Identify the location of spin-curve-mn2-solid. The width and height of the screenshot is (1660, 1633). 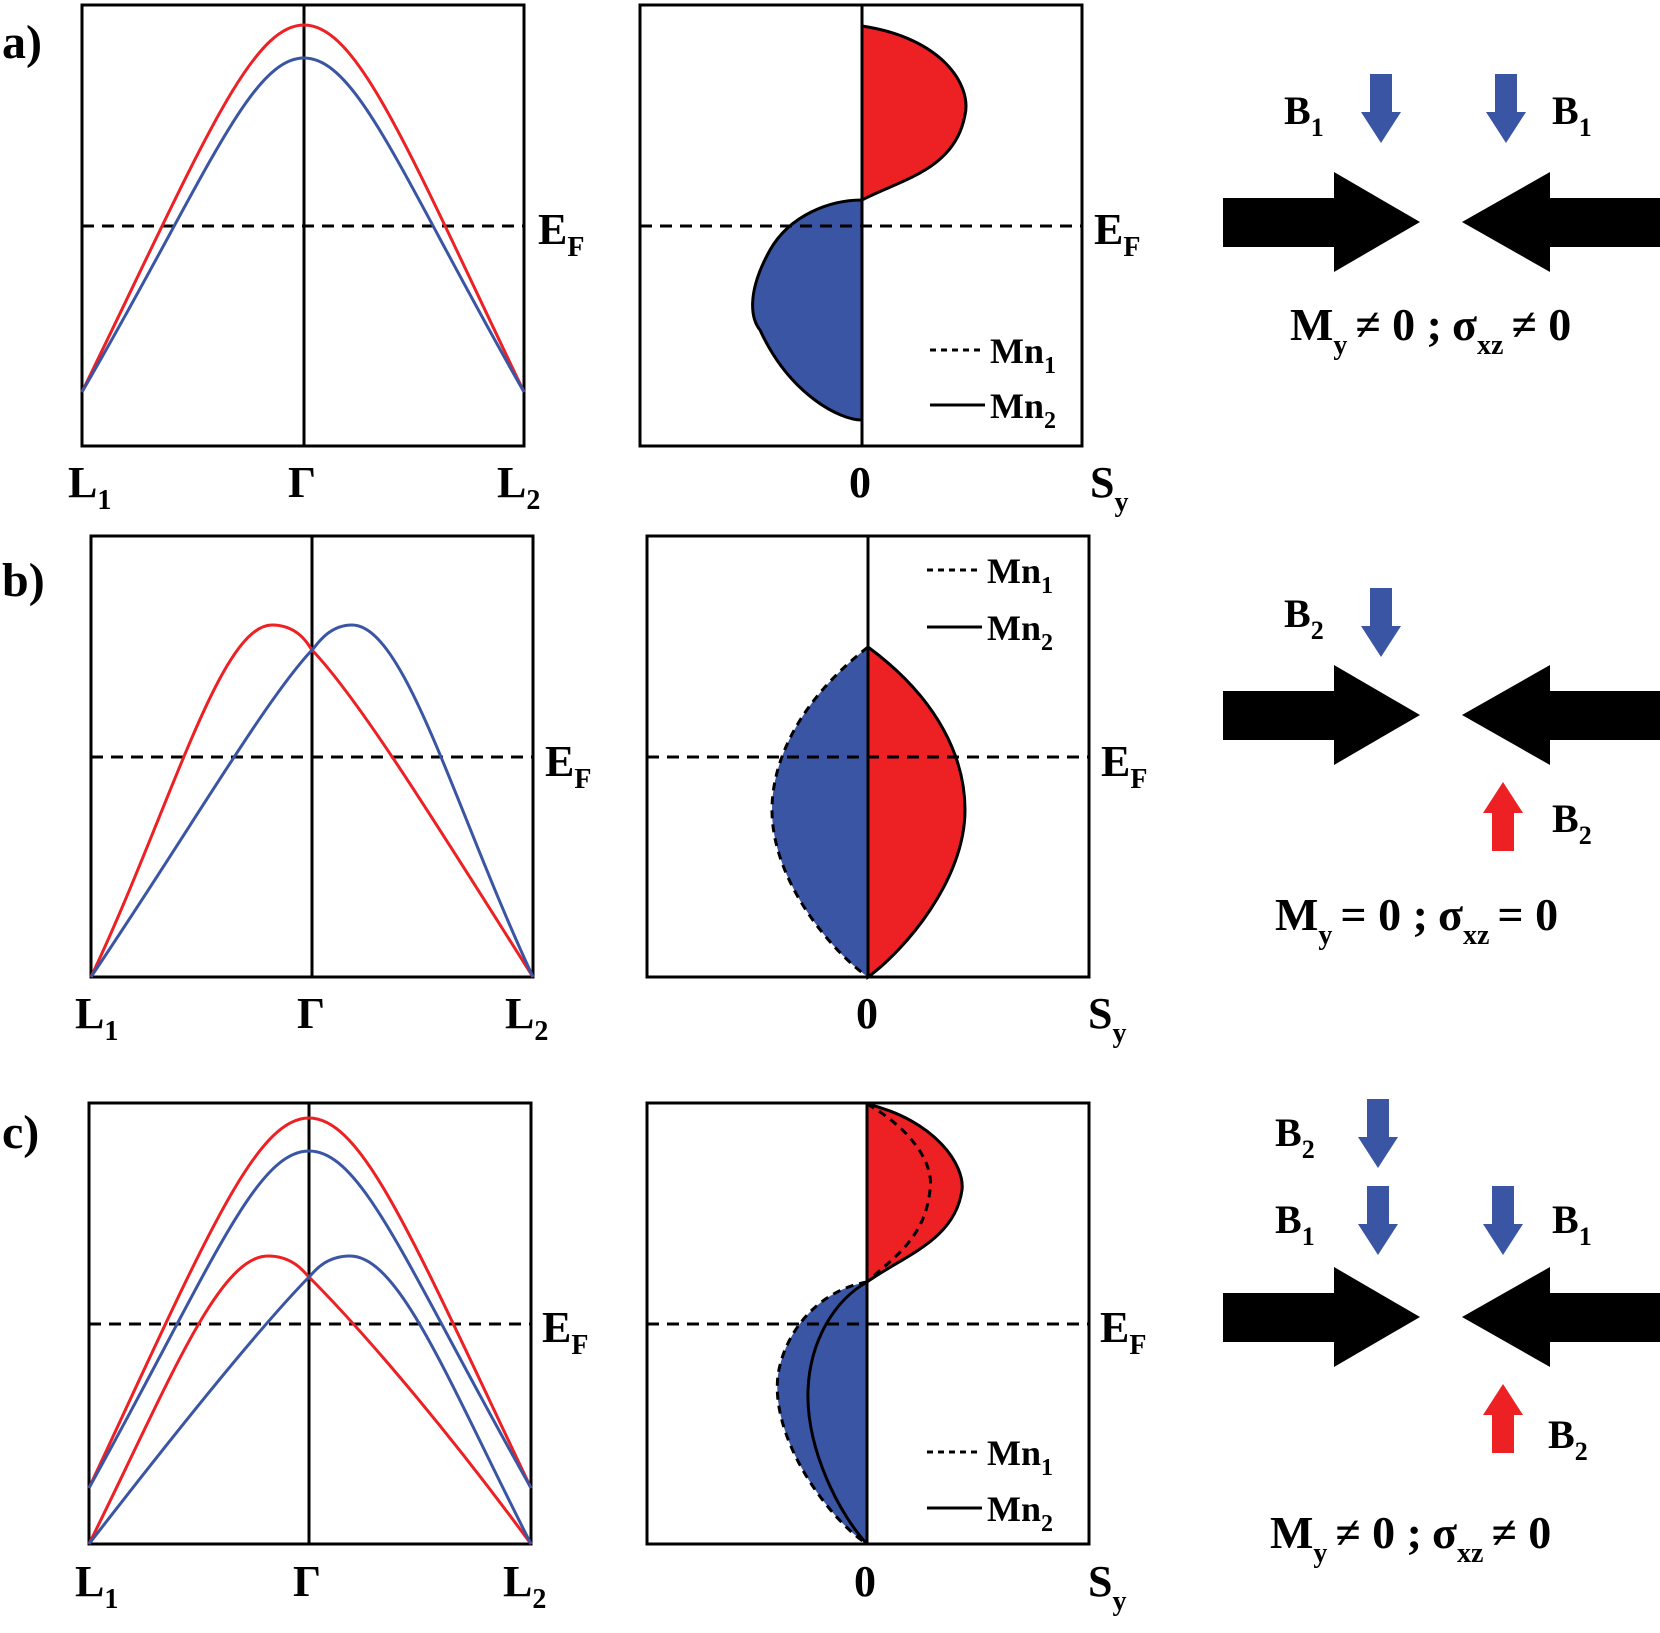
(837, 1413).